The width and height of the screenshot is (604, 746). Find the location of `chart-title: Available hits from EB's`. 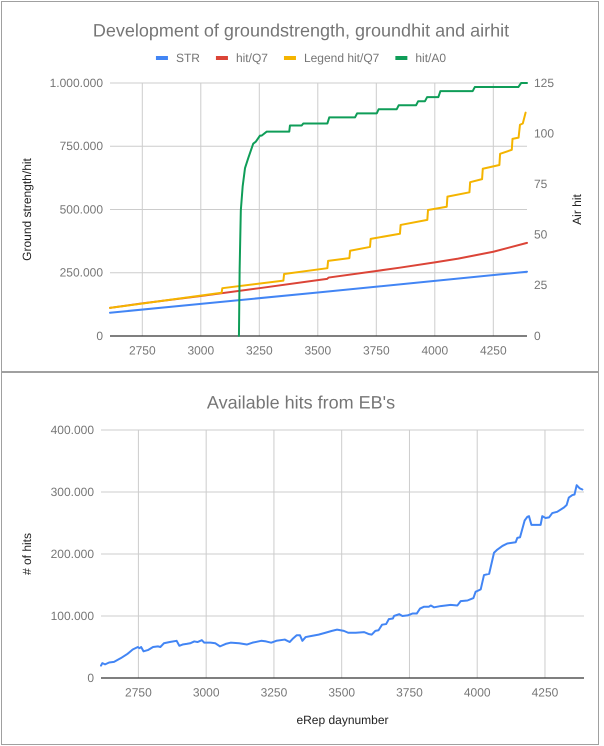

chart-title: Available hits from EB's is located at coordinates (301, 402).